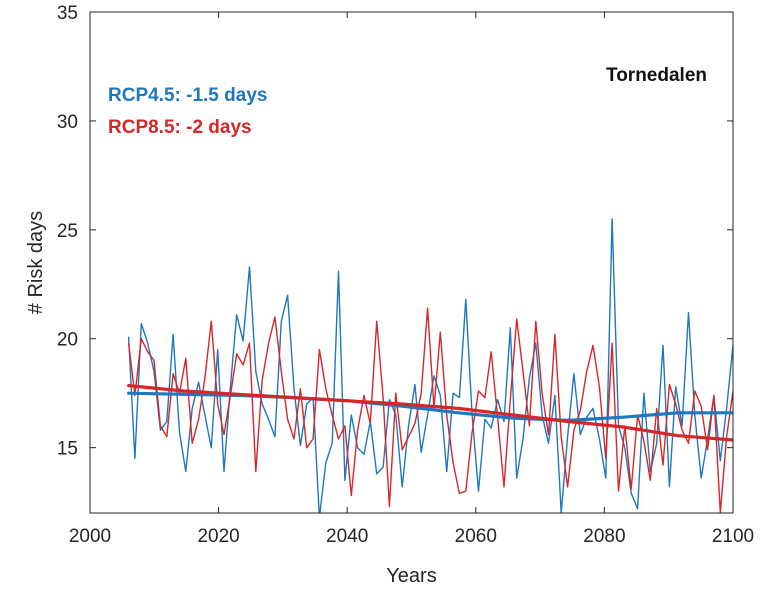  Describe the element at coordinates (430, 413) in the screenshot. I see `rcp85-trend-line` at that location.